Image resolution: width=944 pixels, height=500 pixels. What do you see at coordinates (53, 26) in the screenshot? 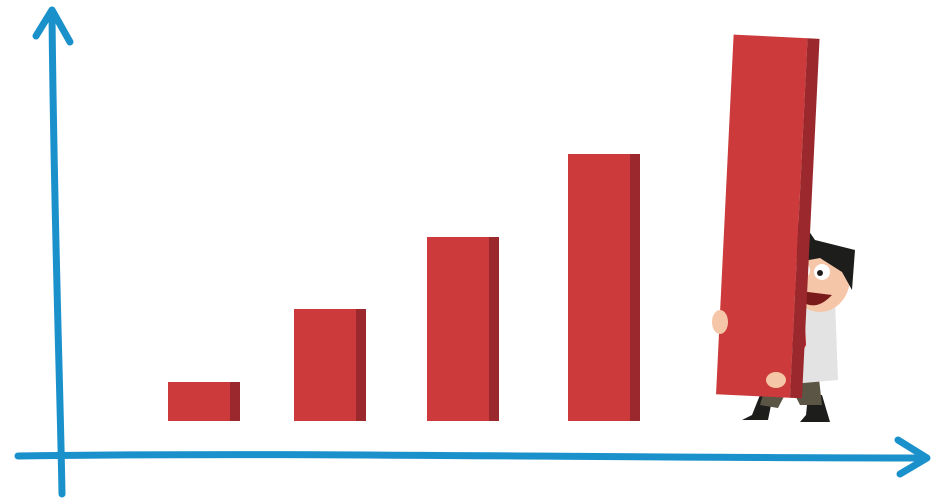
I see `y-axis-arrow` at bounding box center [53, 26].